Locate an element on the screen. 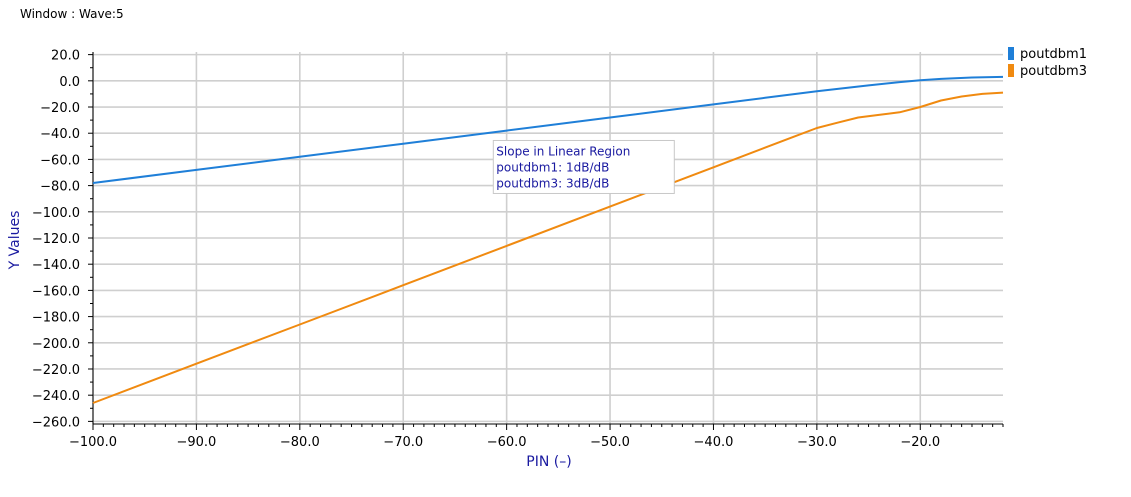  x-tick-label: −100.0 is located at coordinates (93, 442).